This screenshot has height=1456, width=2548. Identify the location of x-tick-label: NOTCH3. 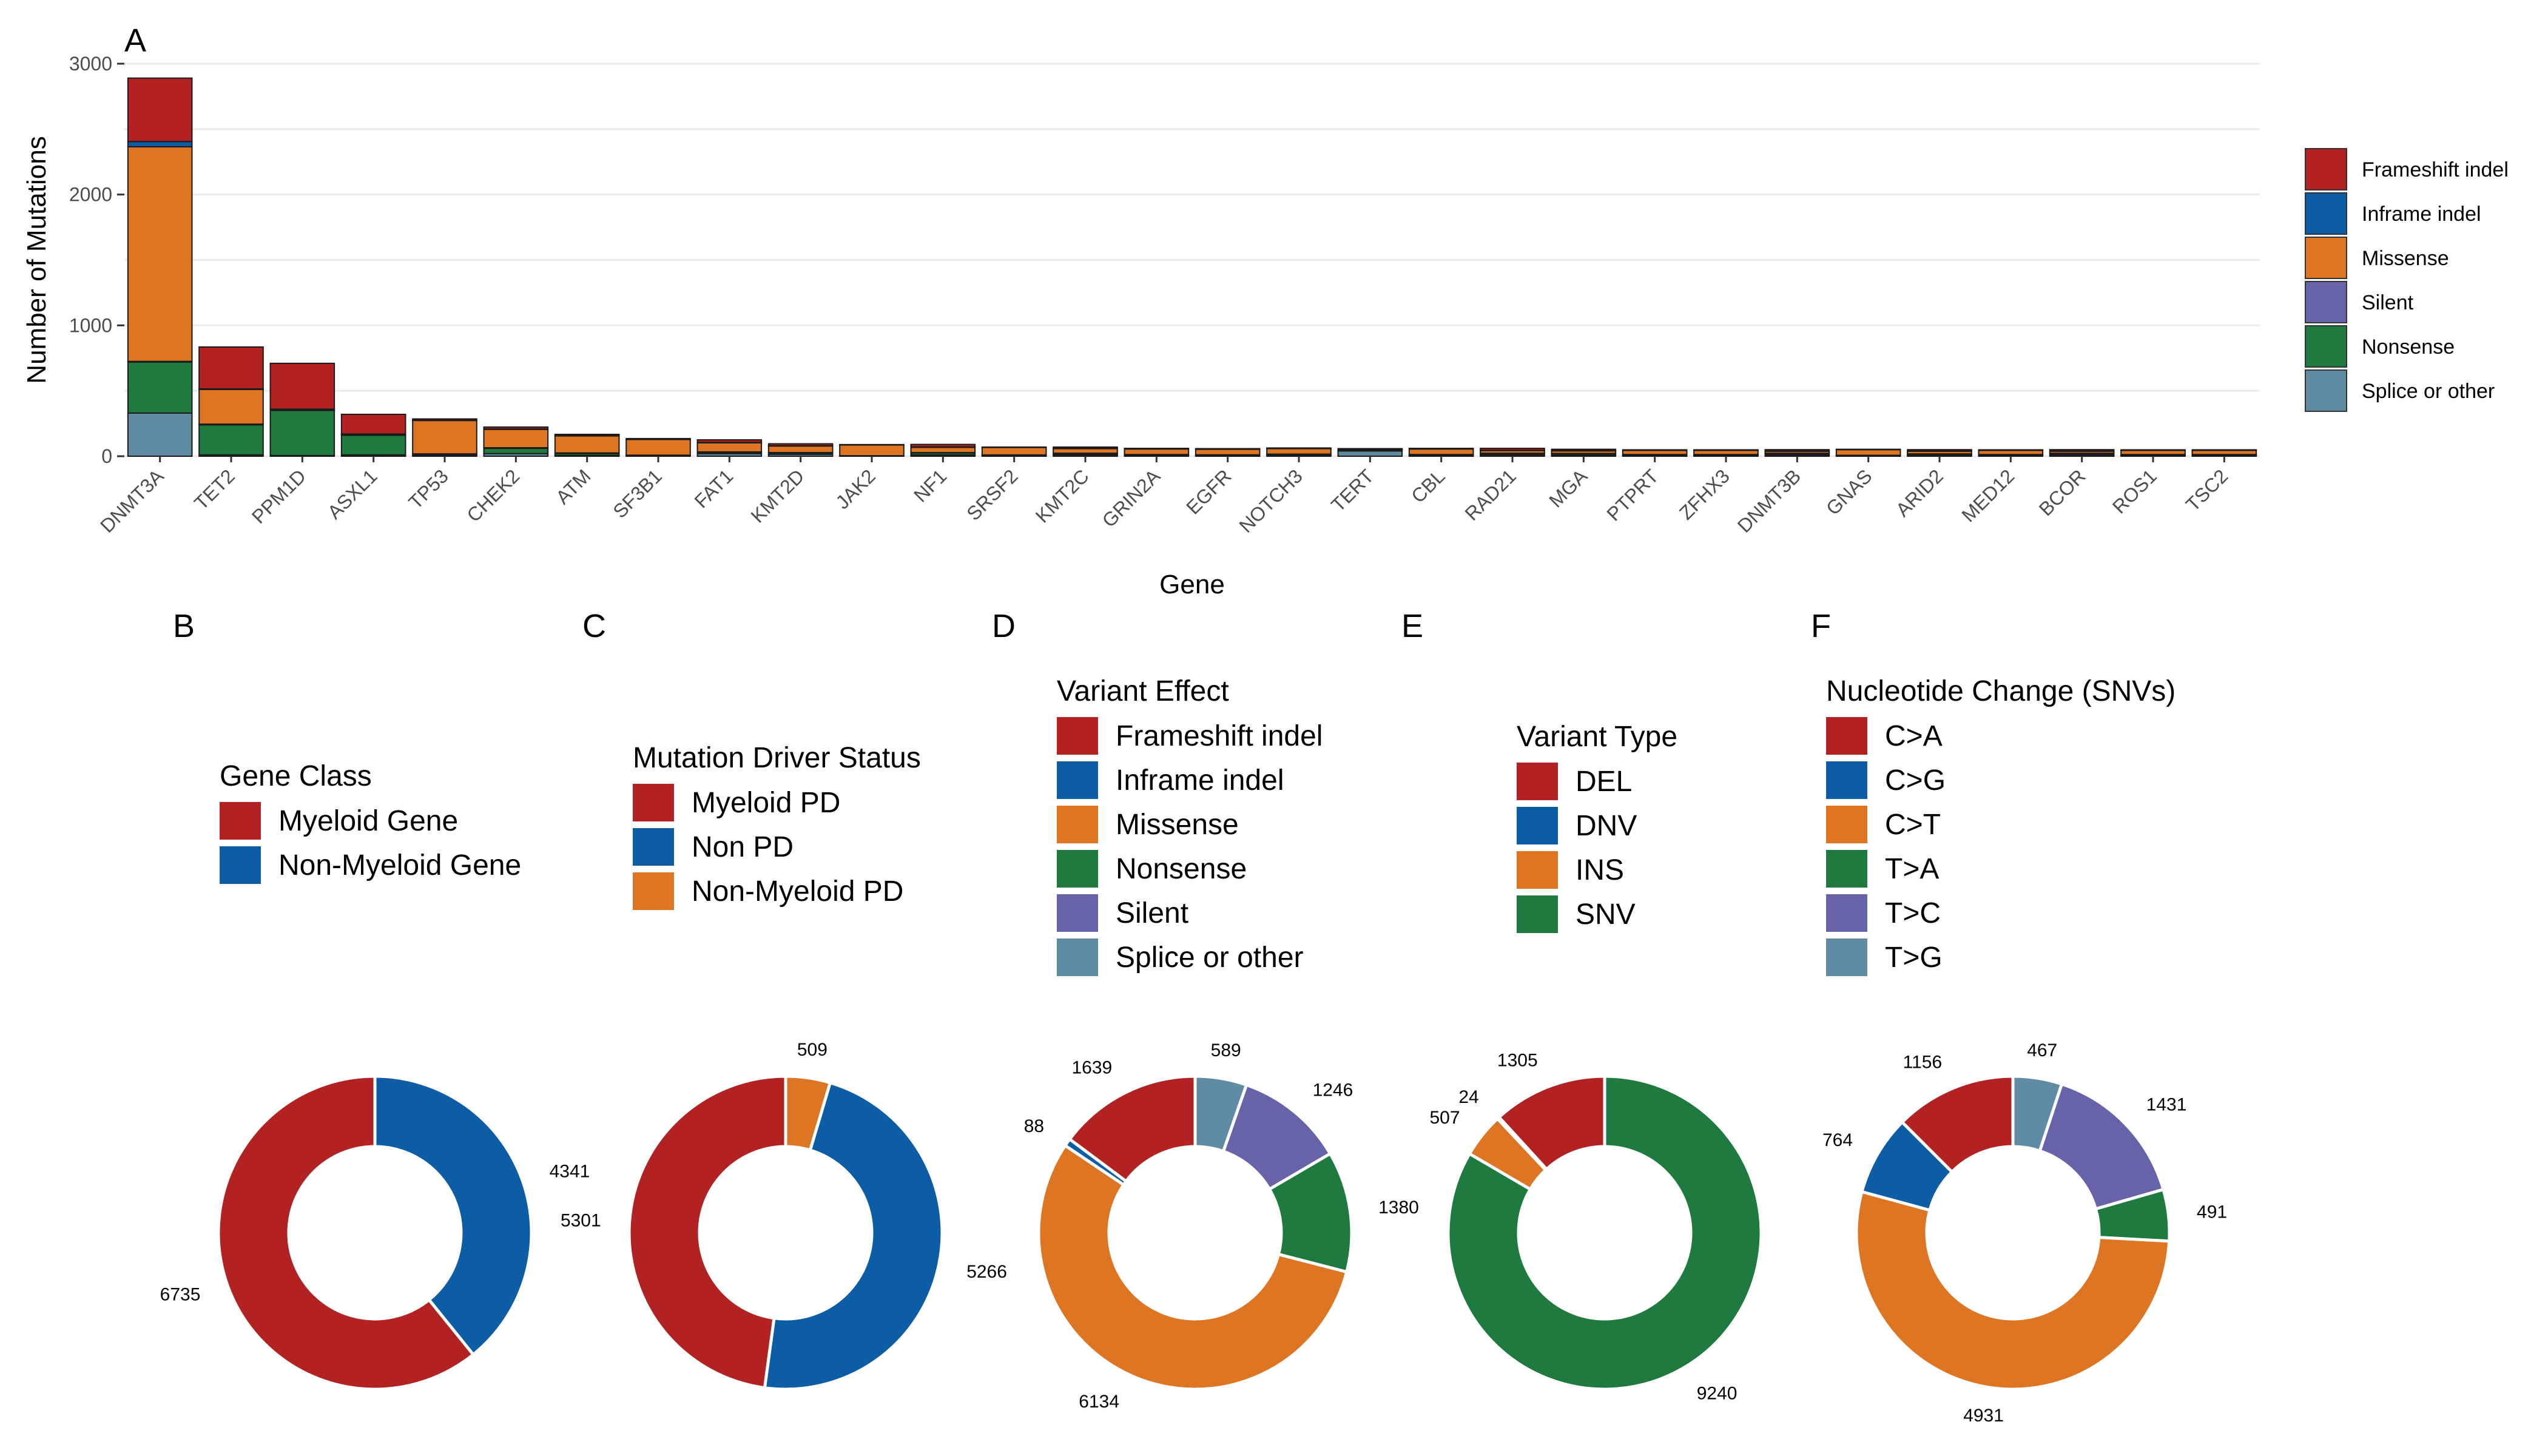
(1270, 500).